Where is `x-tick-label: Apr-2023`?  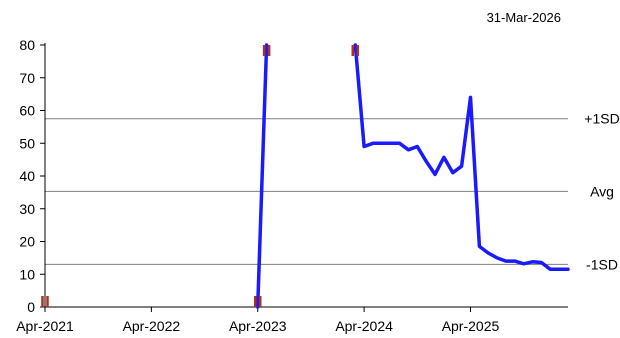
x-tick-label: Apr-2023 is located at coordinates (258, 326).